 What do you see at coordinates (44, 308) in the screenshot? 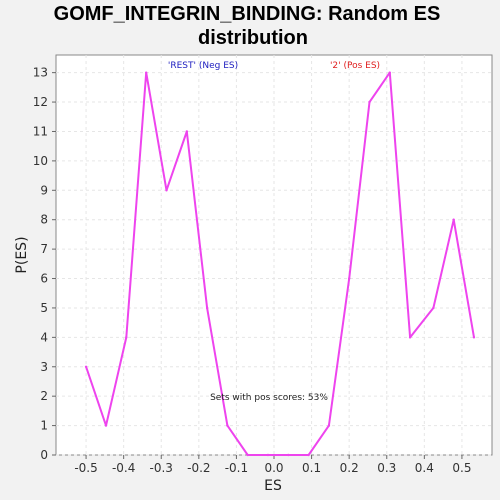
I see `y-tick-label: 5` at bounding box center [44, 308].